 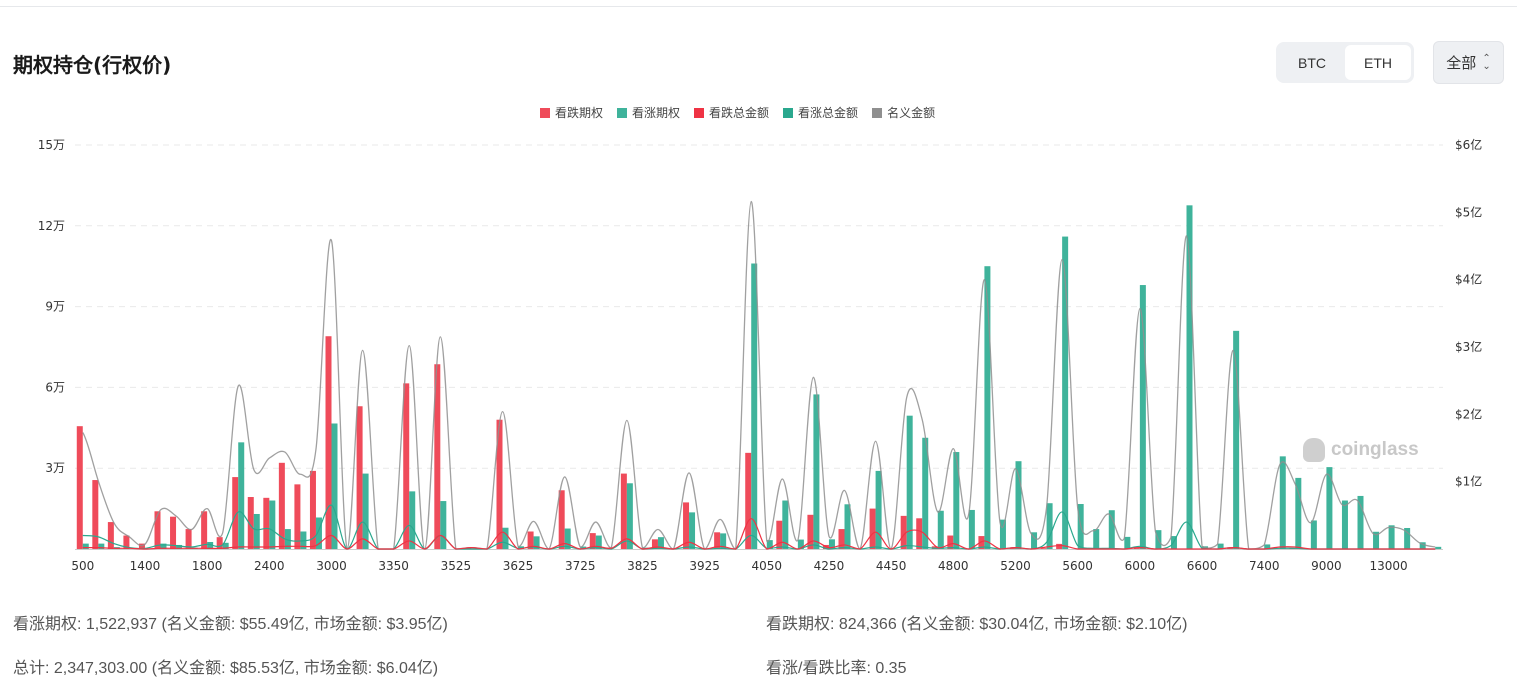 I want to click on x-axis-tick-label: 7400, so click(x=1264, y=566).